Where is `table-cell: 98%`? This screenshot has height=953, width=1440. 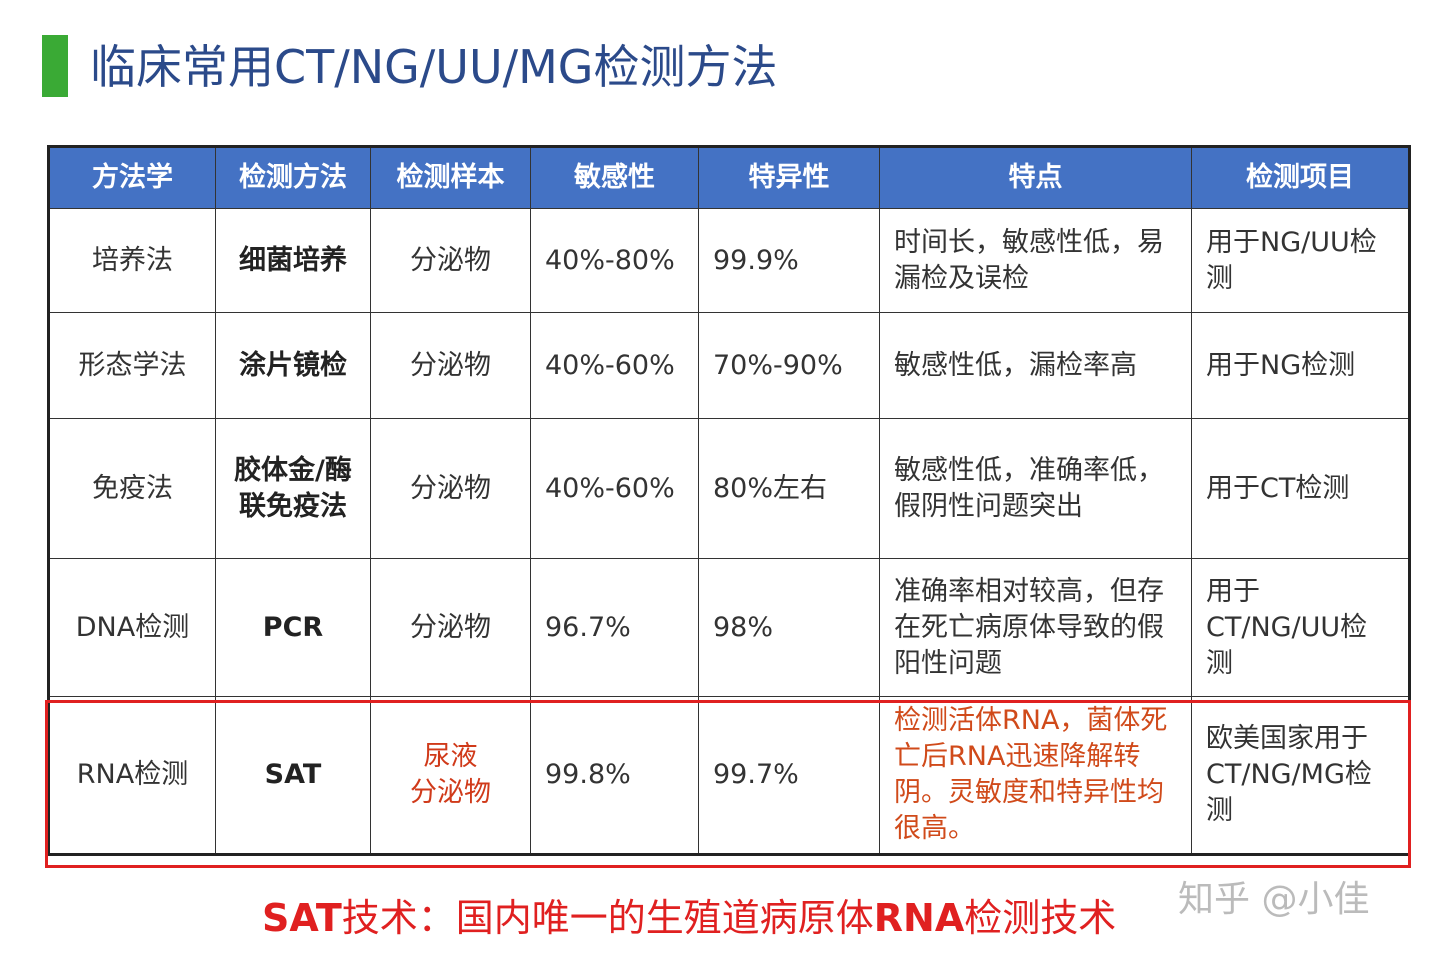 table-cell: 98% is located at coordinates (789, 627).